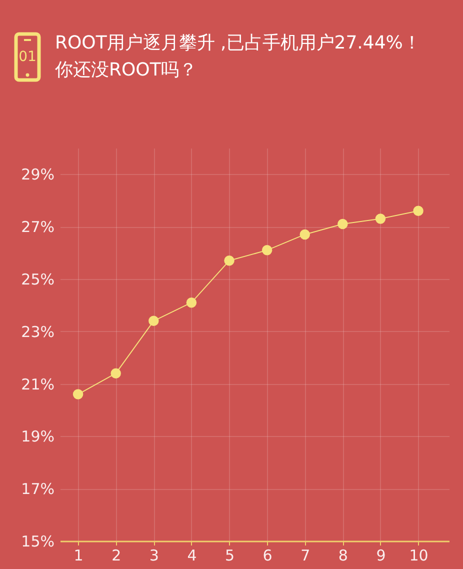  What do you see at coordinates (117, 555) in the screenshot?
I see `x-tick-label: 2` at bounding box center [117, 555].